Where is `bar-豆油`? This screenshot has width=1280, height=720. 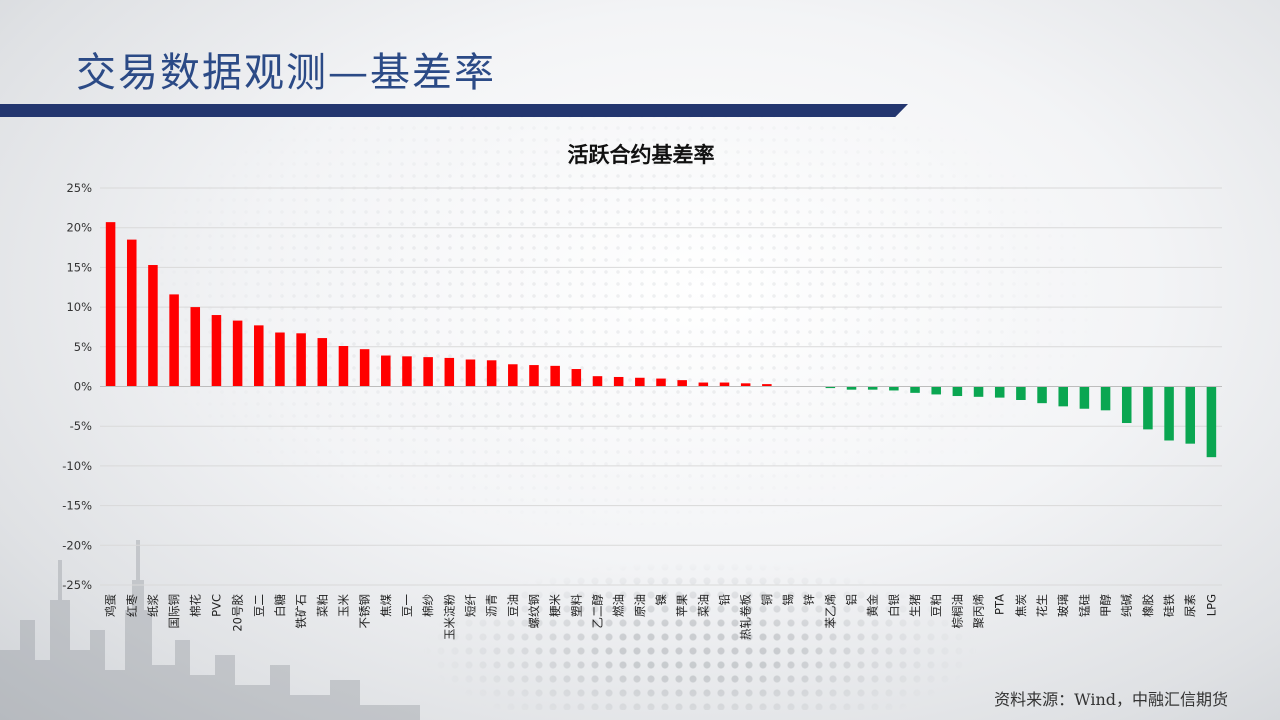
bar-豆油 is located at coordinates (513, 375).